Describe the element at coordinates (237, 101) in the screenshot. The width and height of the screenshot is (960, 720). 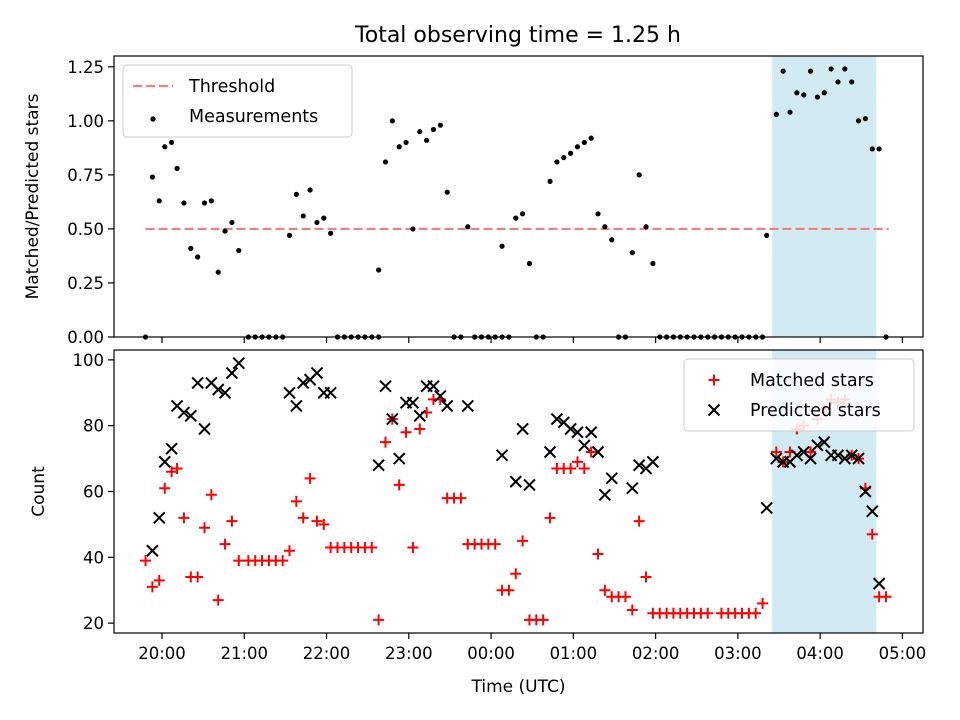
I see `ratio-legend: Threshold Measurements` at that location.